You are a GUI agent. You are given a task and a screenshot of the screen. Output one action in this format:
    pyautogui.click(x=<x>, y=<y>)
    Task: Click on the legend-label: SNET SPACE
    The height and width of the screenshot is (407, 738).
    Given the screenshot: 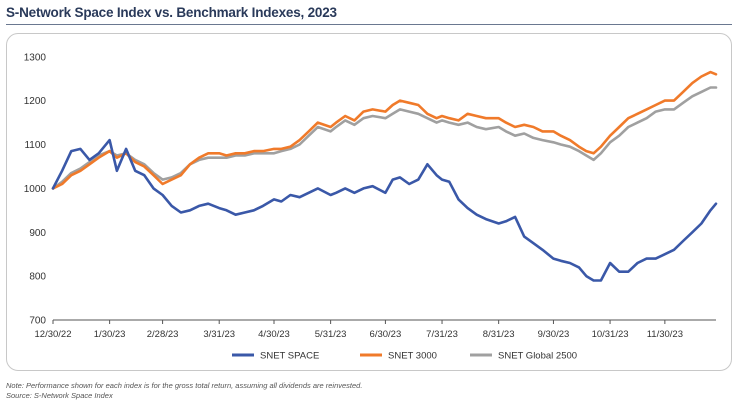 What is the action you would take?
    pyautogui.click(x=289, y=356)
    